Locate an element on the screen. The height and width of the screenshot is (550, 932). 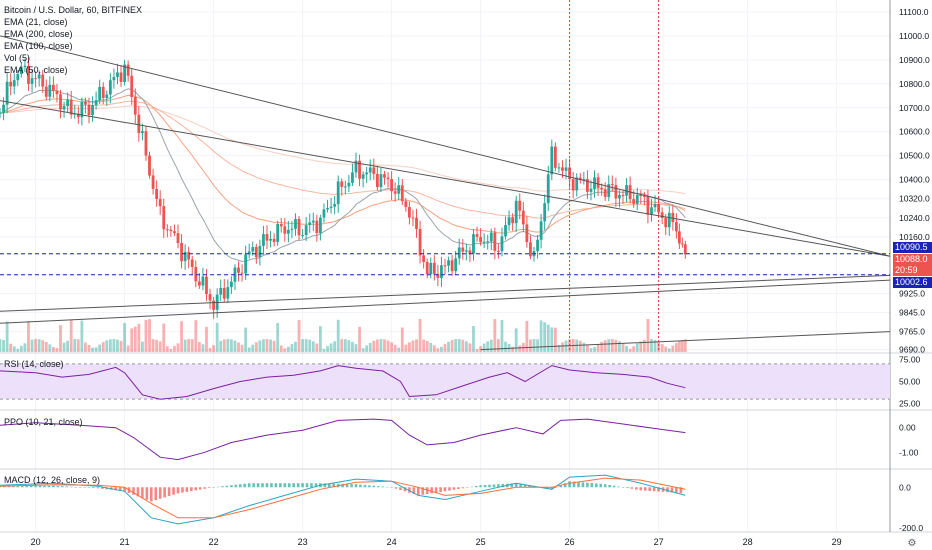
rsi-axis-label: 75.00 is located at coordinates (910, 359).